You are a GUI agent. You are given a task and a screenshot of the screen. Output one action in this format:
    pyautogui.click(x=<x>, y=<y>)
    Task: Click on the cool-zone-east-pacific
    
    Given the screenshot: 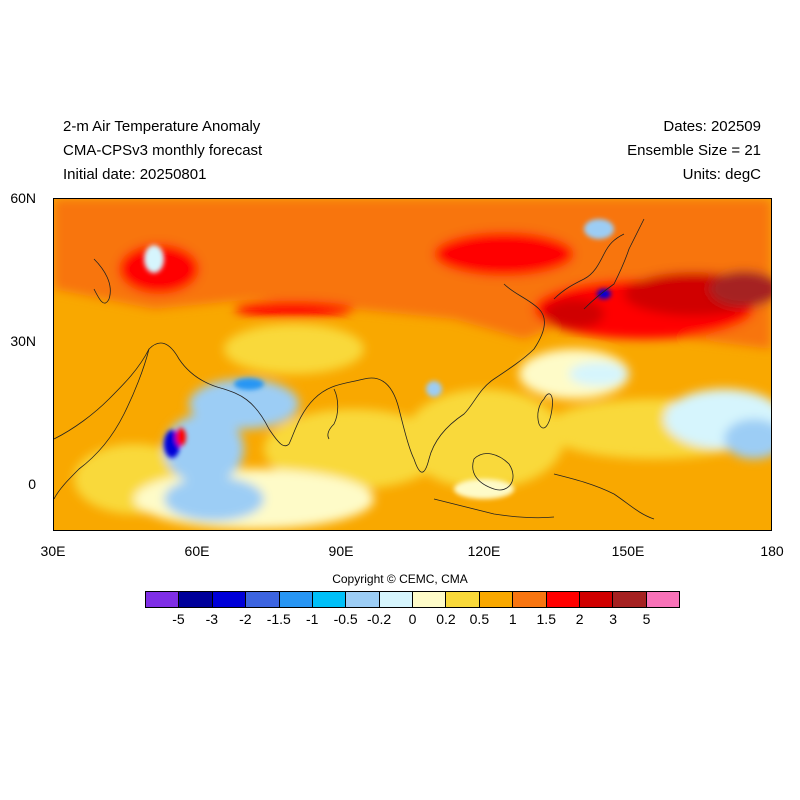 What is the action you would take?
    pyautogui.click(x=747, y=439)
    